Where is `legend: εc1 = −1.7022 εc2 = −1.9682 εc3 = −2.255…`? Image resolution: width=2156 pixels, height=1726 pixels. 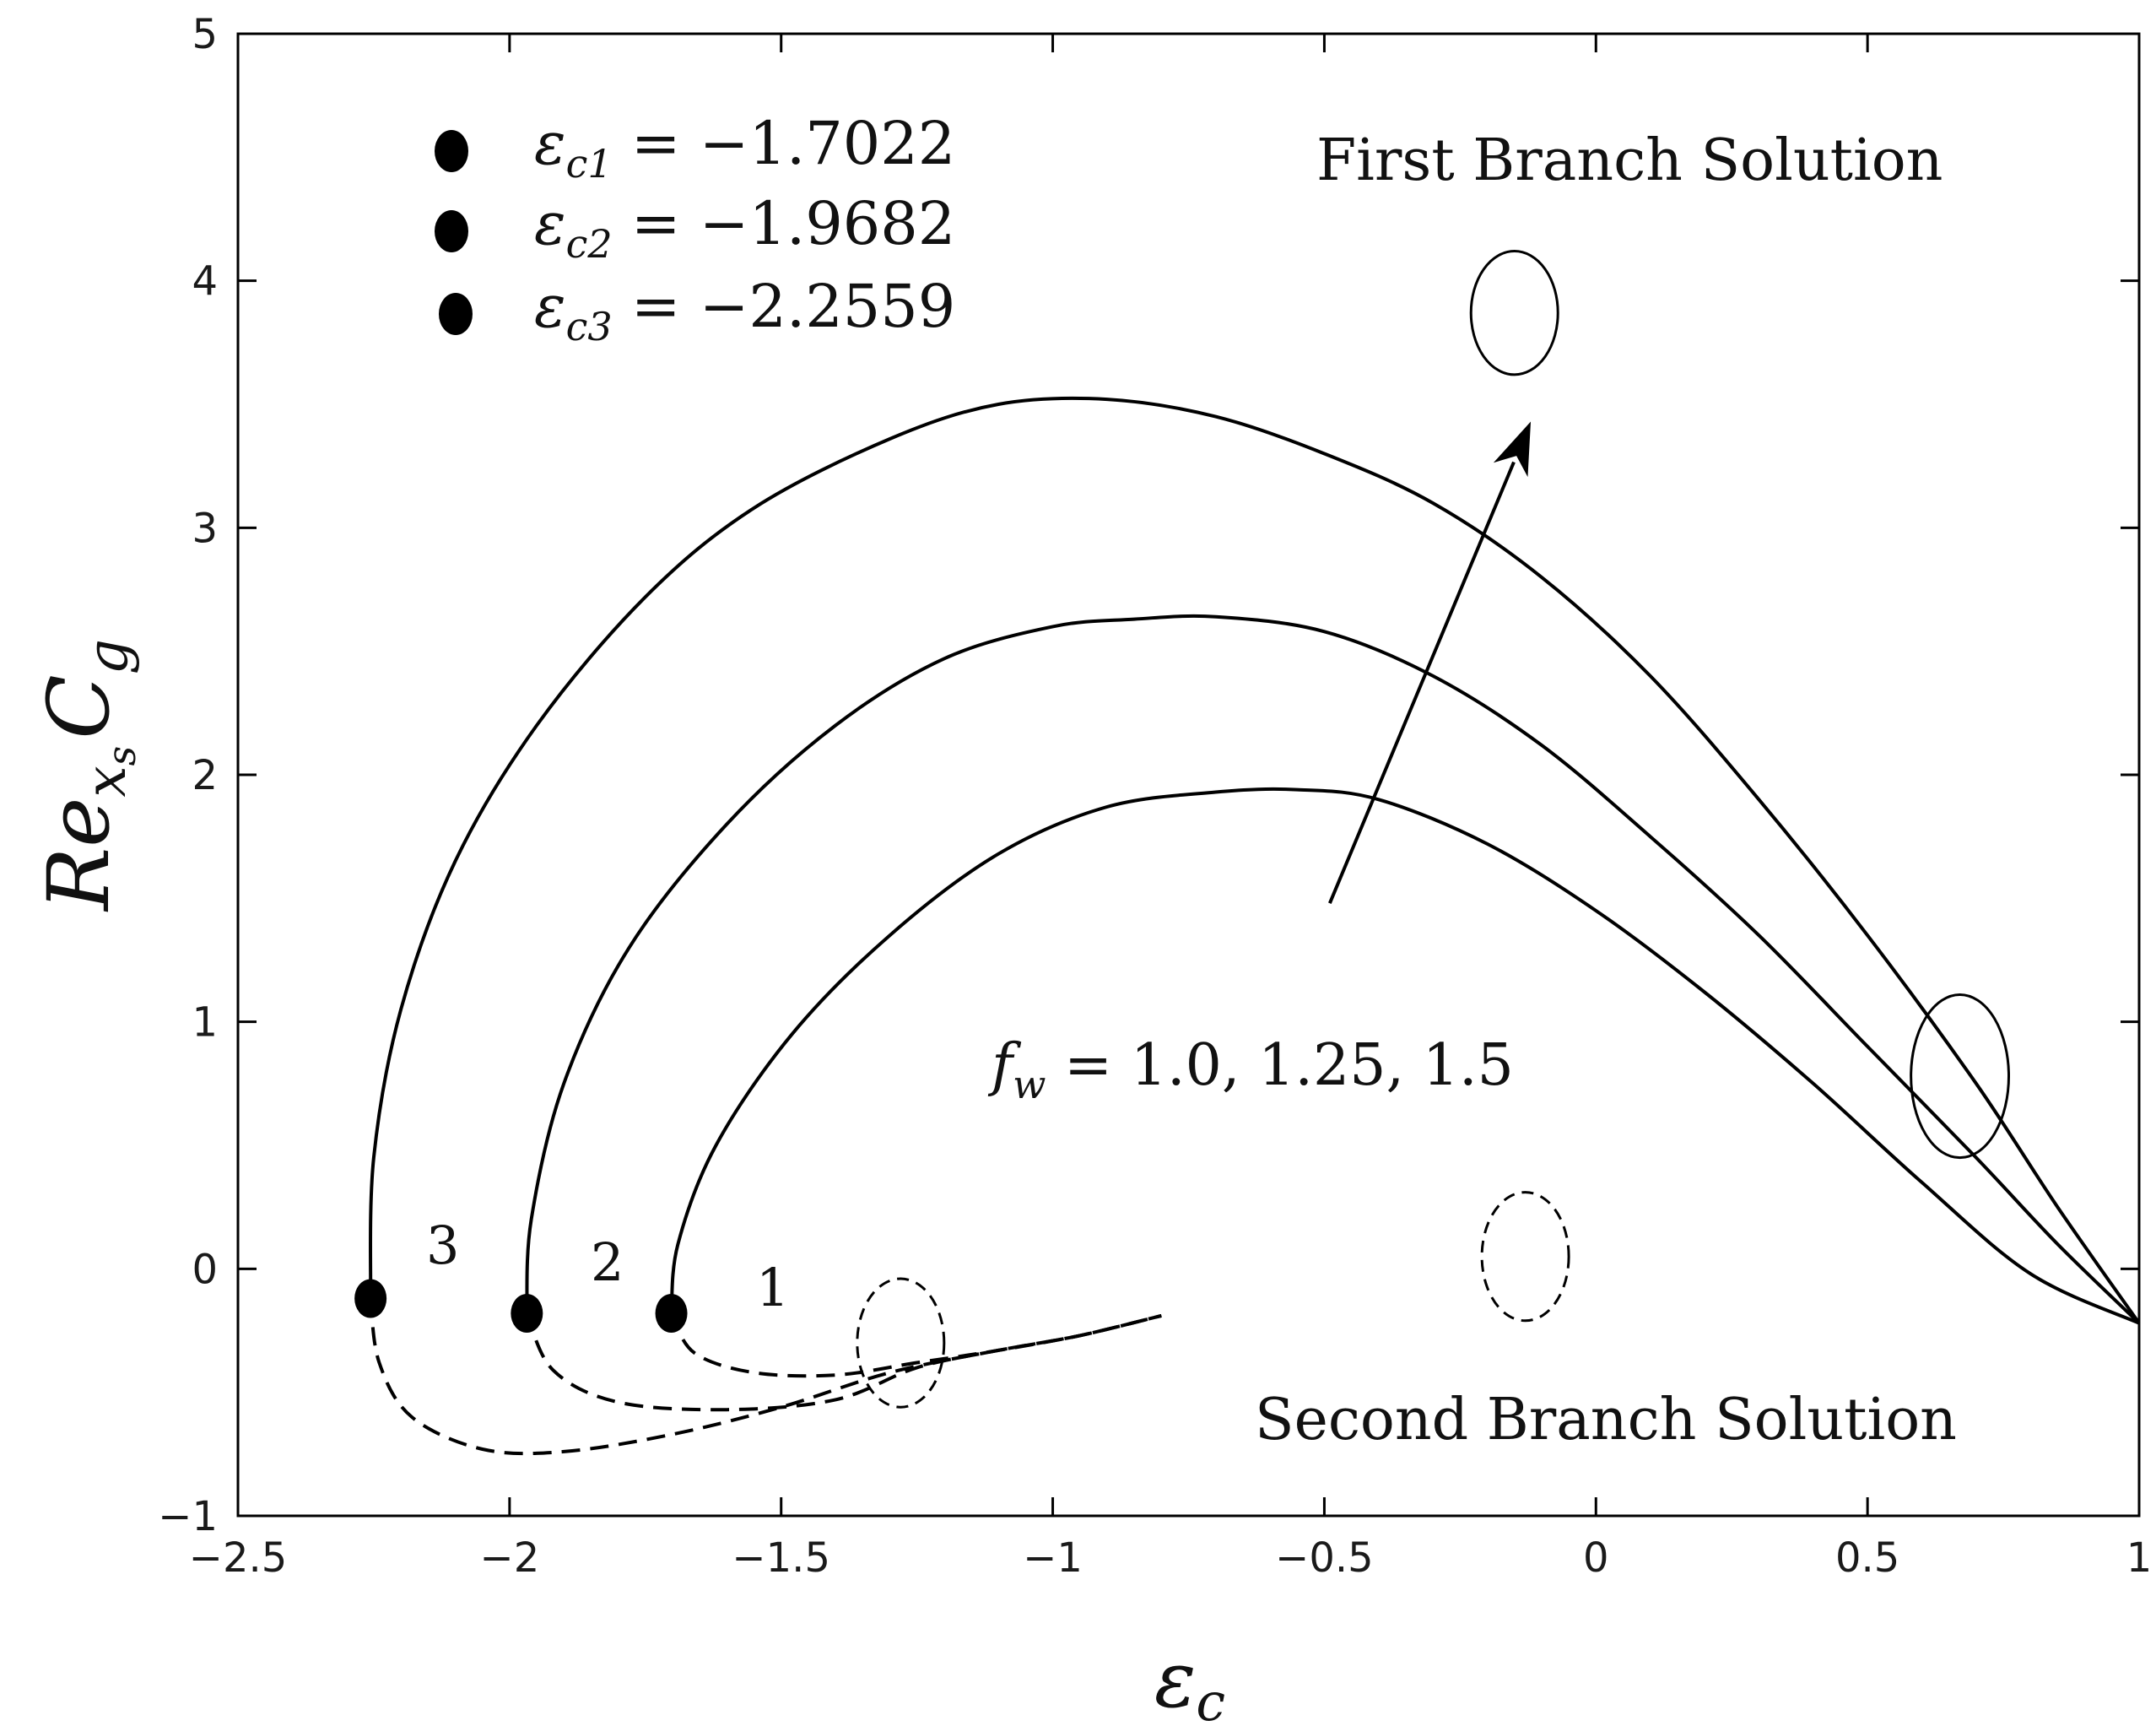 legend: εc1 = −1.7022 εc2 = −1.9682 εc3 = −2.255… is located at coordinates (695, 229).